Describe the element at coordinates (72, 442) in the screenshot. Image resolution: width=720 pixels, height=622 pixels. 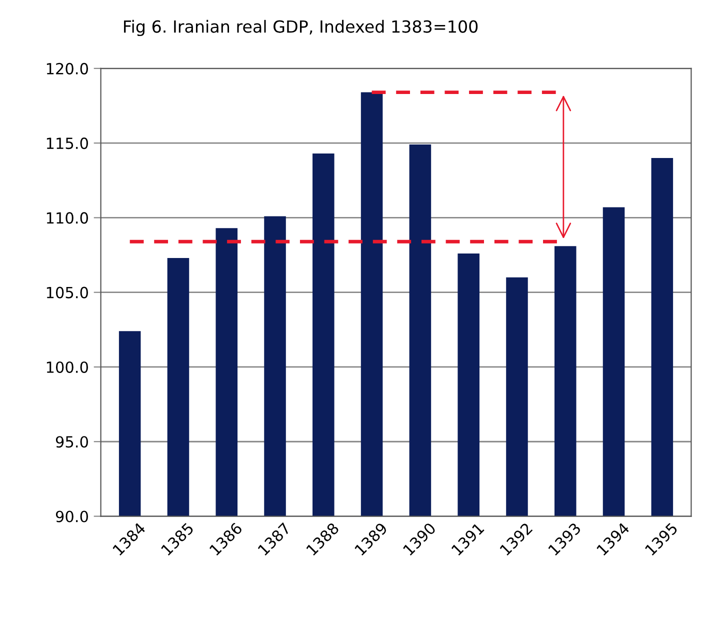
I see `y-tick-label: 95.0` at that location.